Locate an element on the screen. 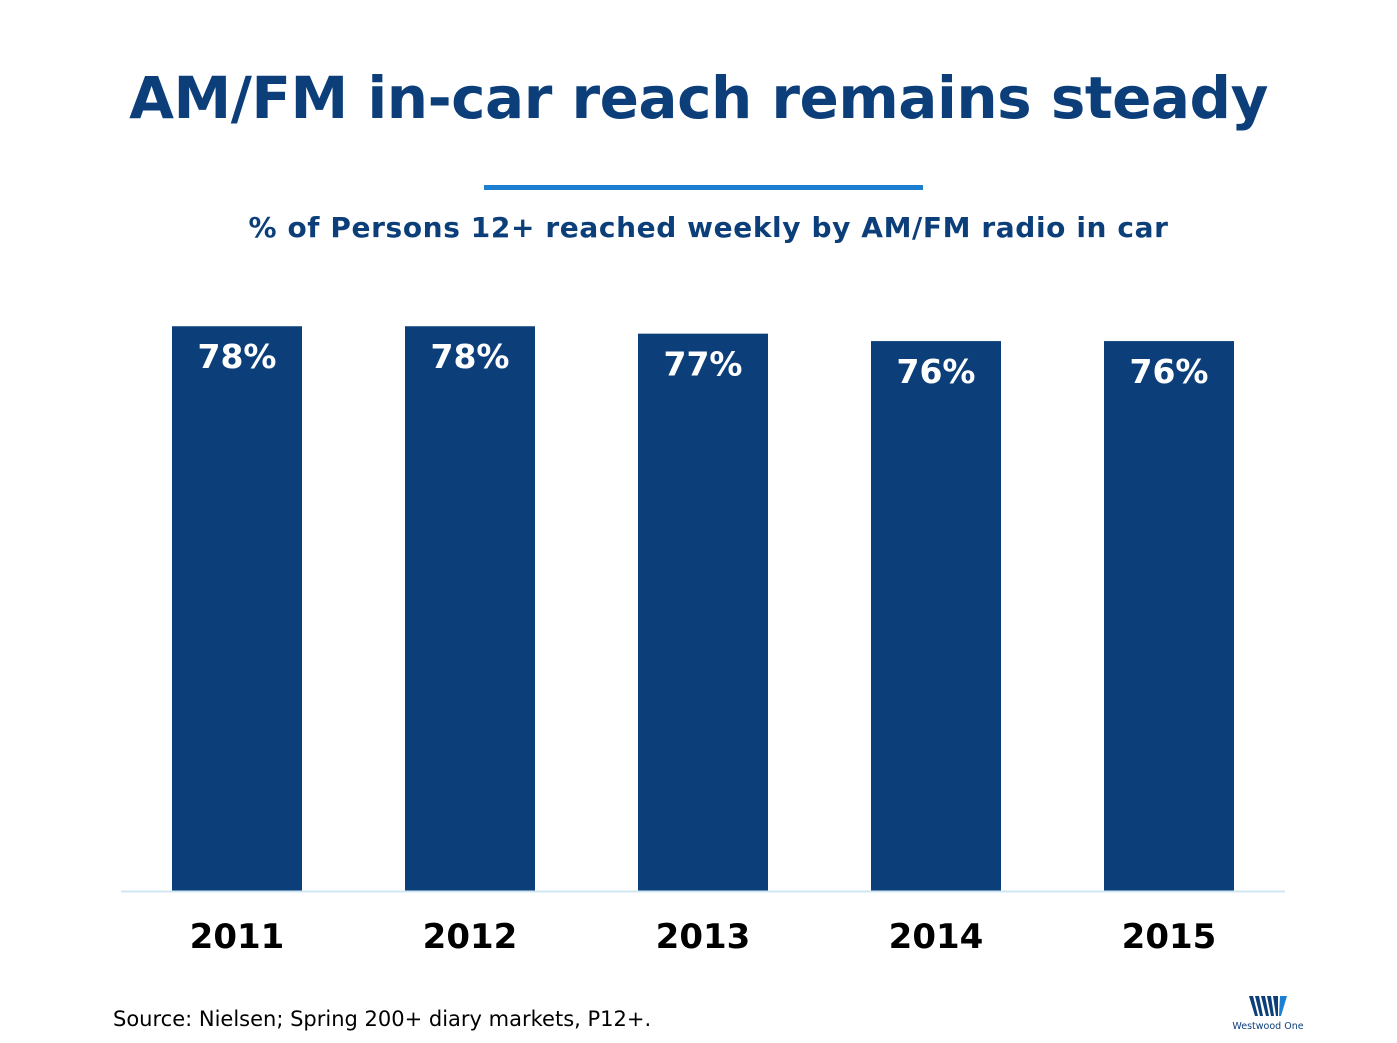  bar-2014 is located at coordinates (936, 616).